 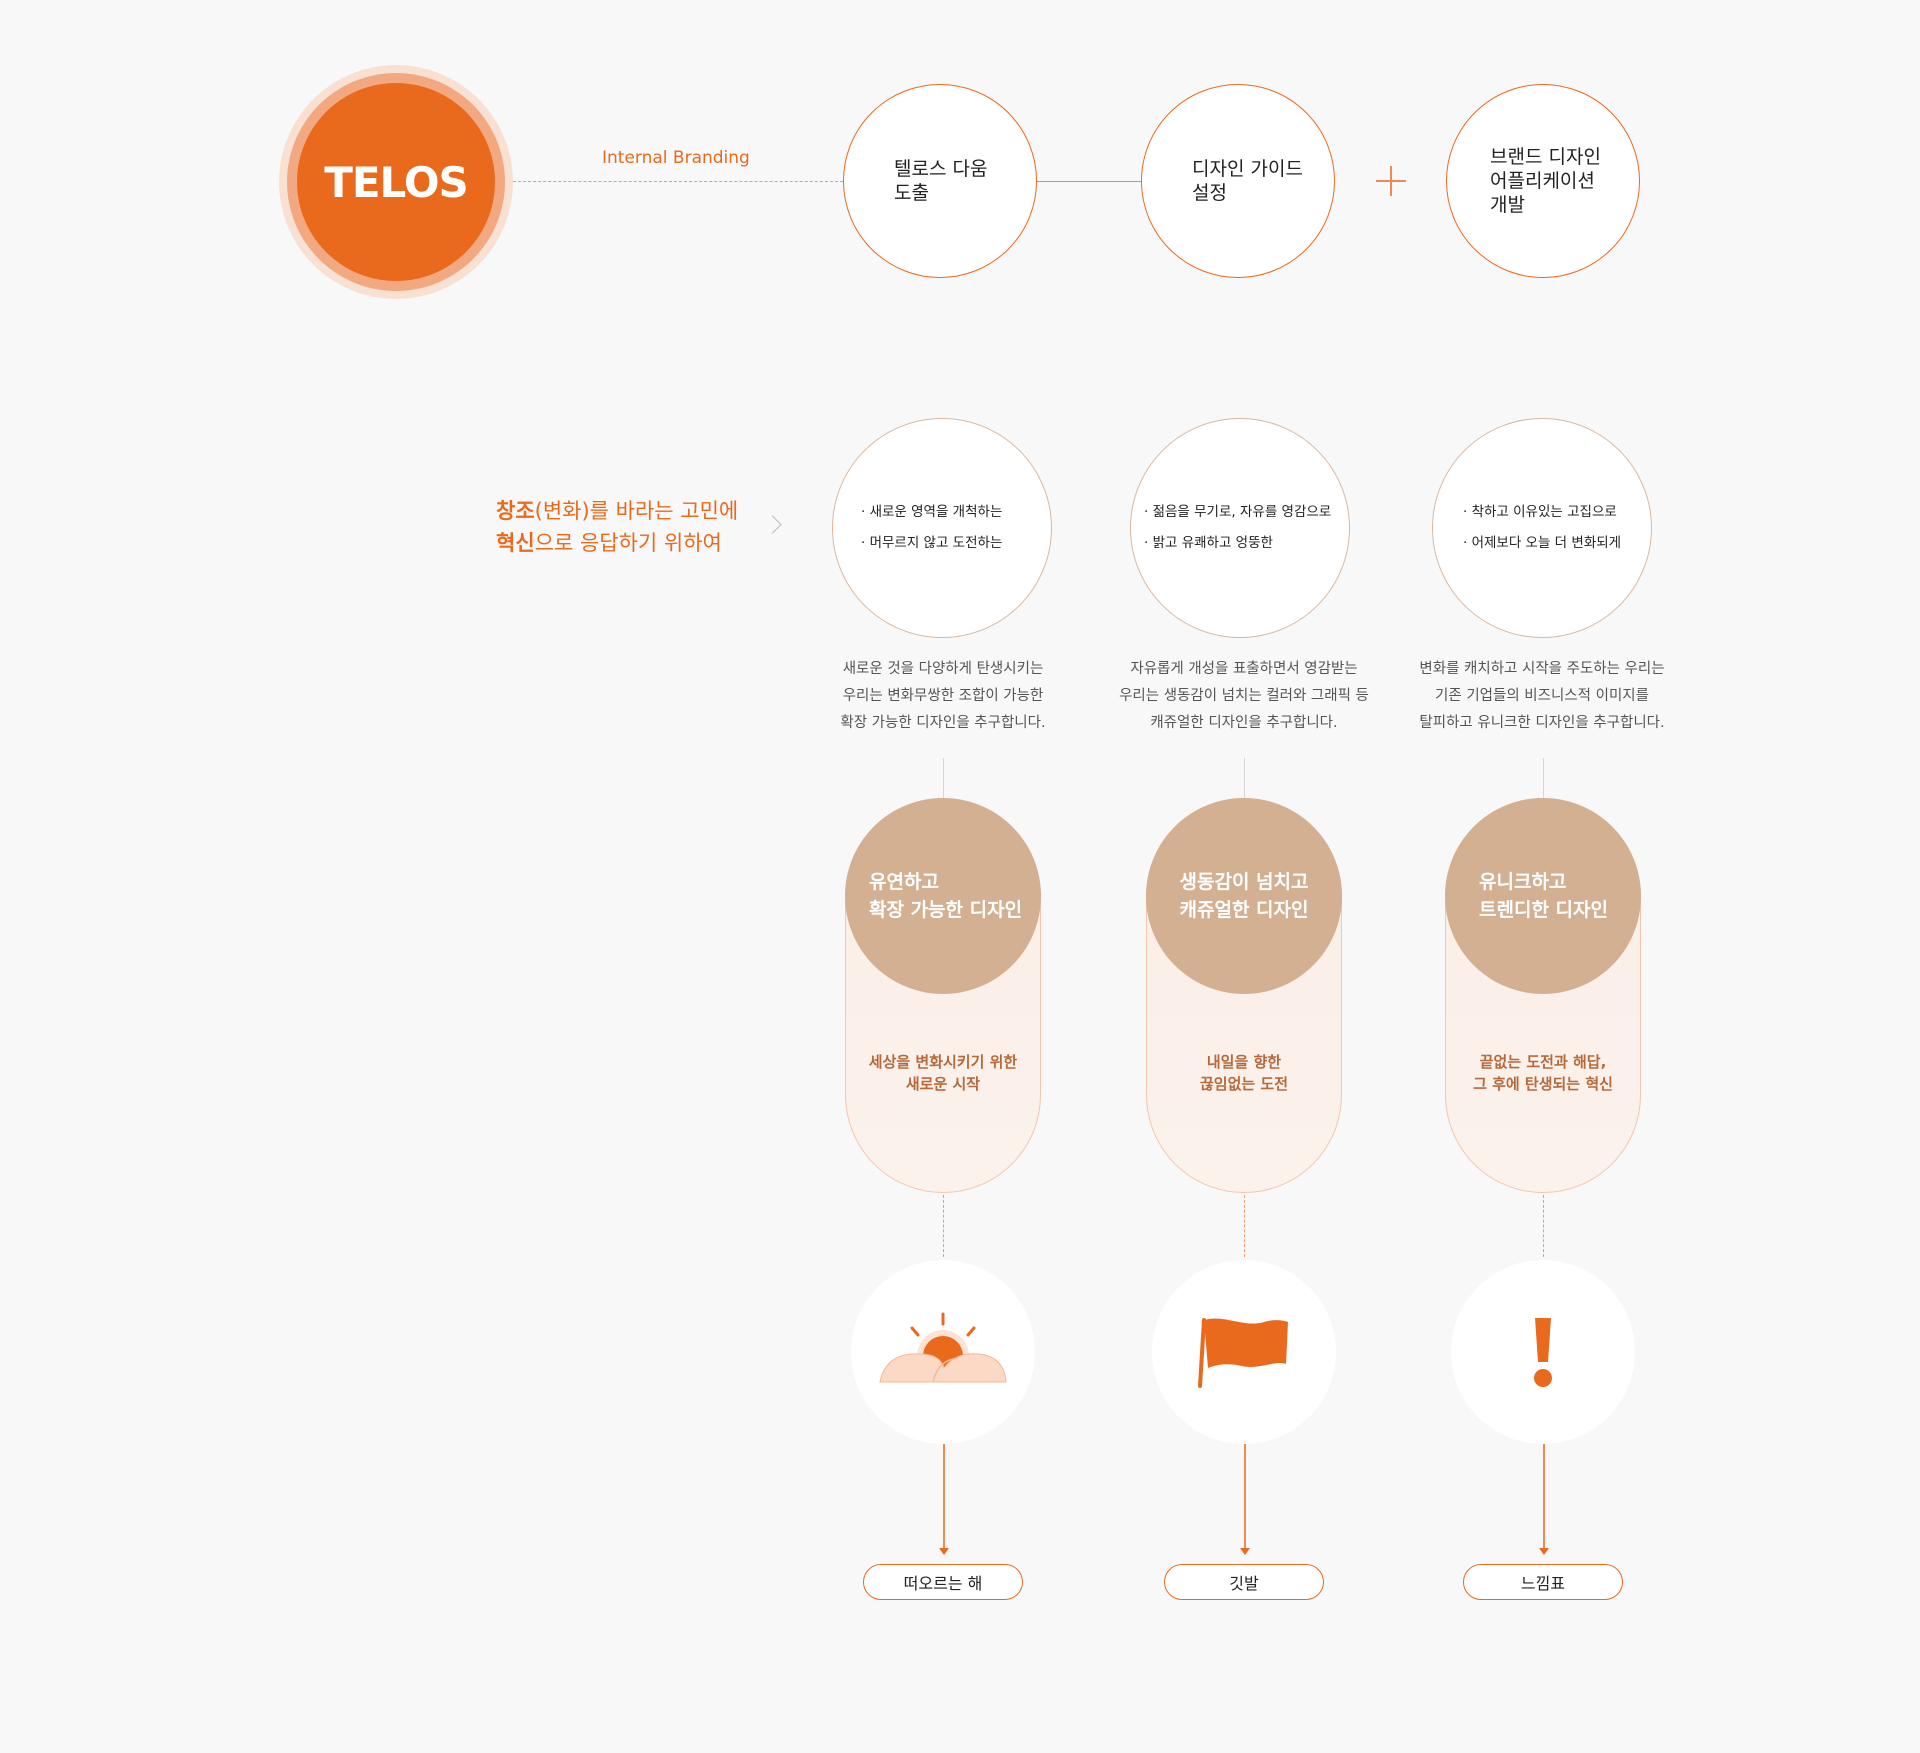 I want to click on step-circle-3: 브랜드 디자인 어플리케이션 개발, so click(x=1543, y=181).